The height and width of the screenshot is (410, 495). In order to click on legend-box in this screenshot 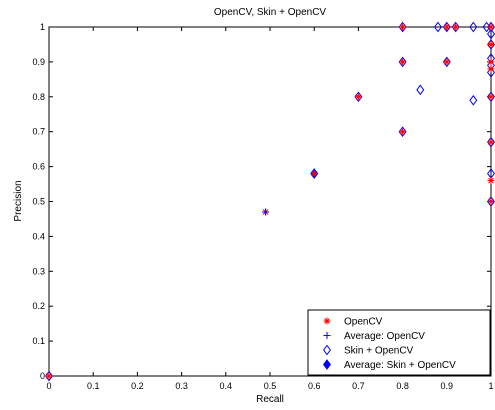, I will do `click(399, 342)`.